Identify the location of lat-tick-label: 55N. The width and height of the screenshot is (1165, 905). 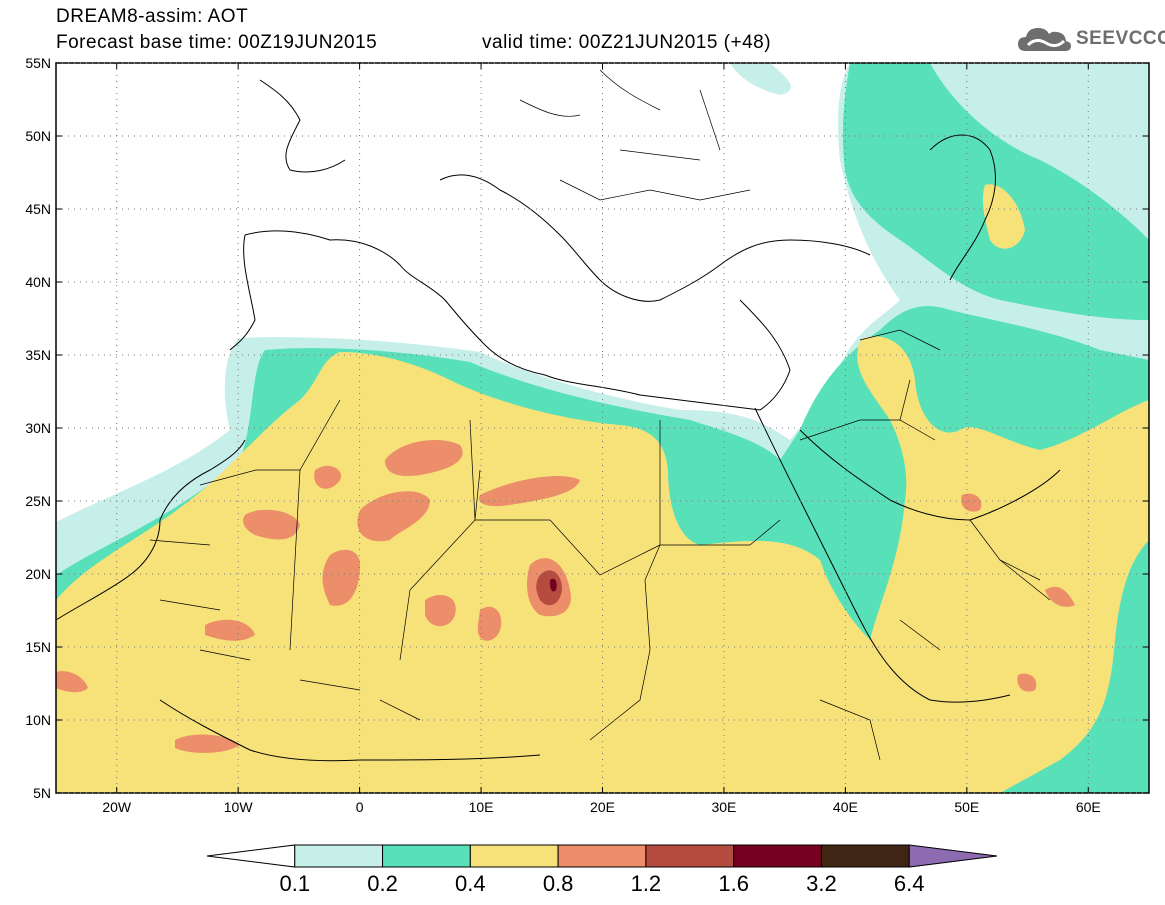
(38, 63).